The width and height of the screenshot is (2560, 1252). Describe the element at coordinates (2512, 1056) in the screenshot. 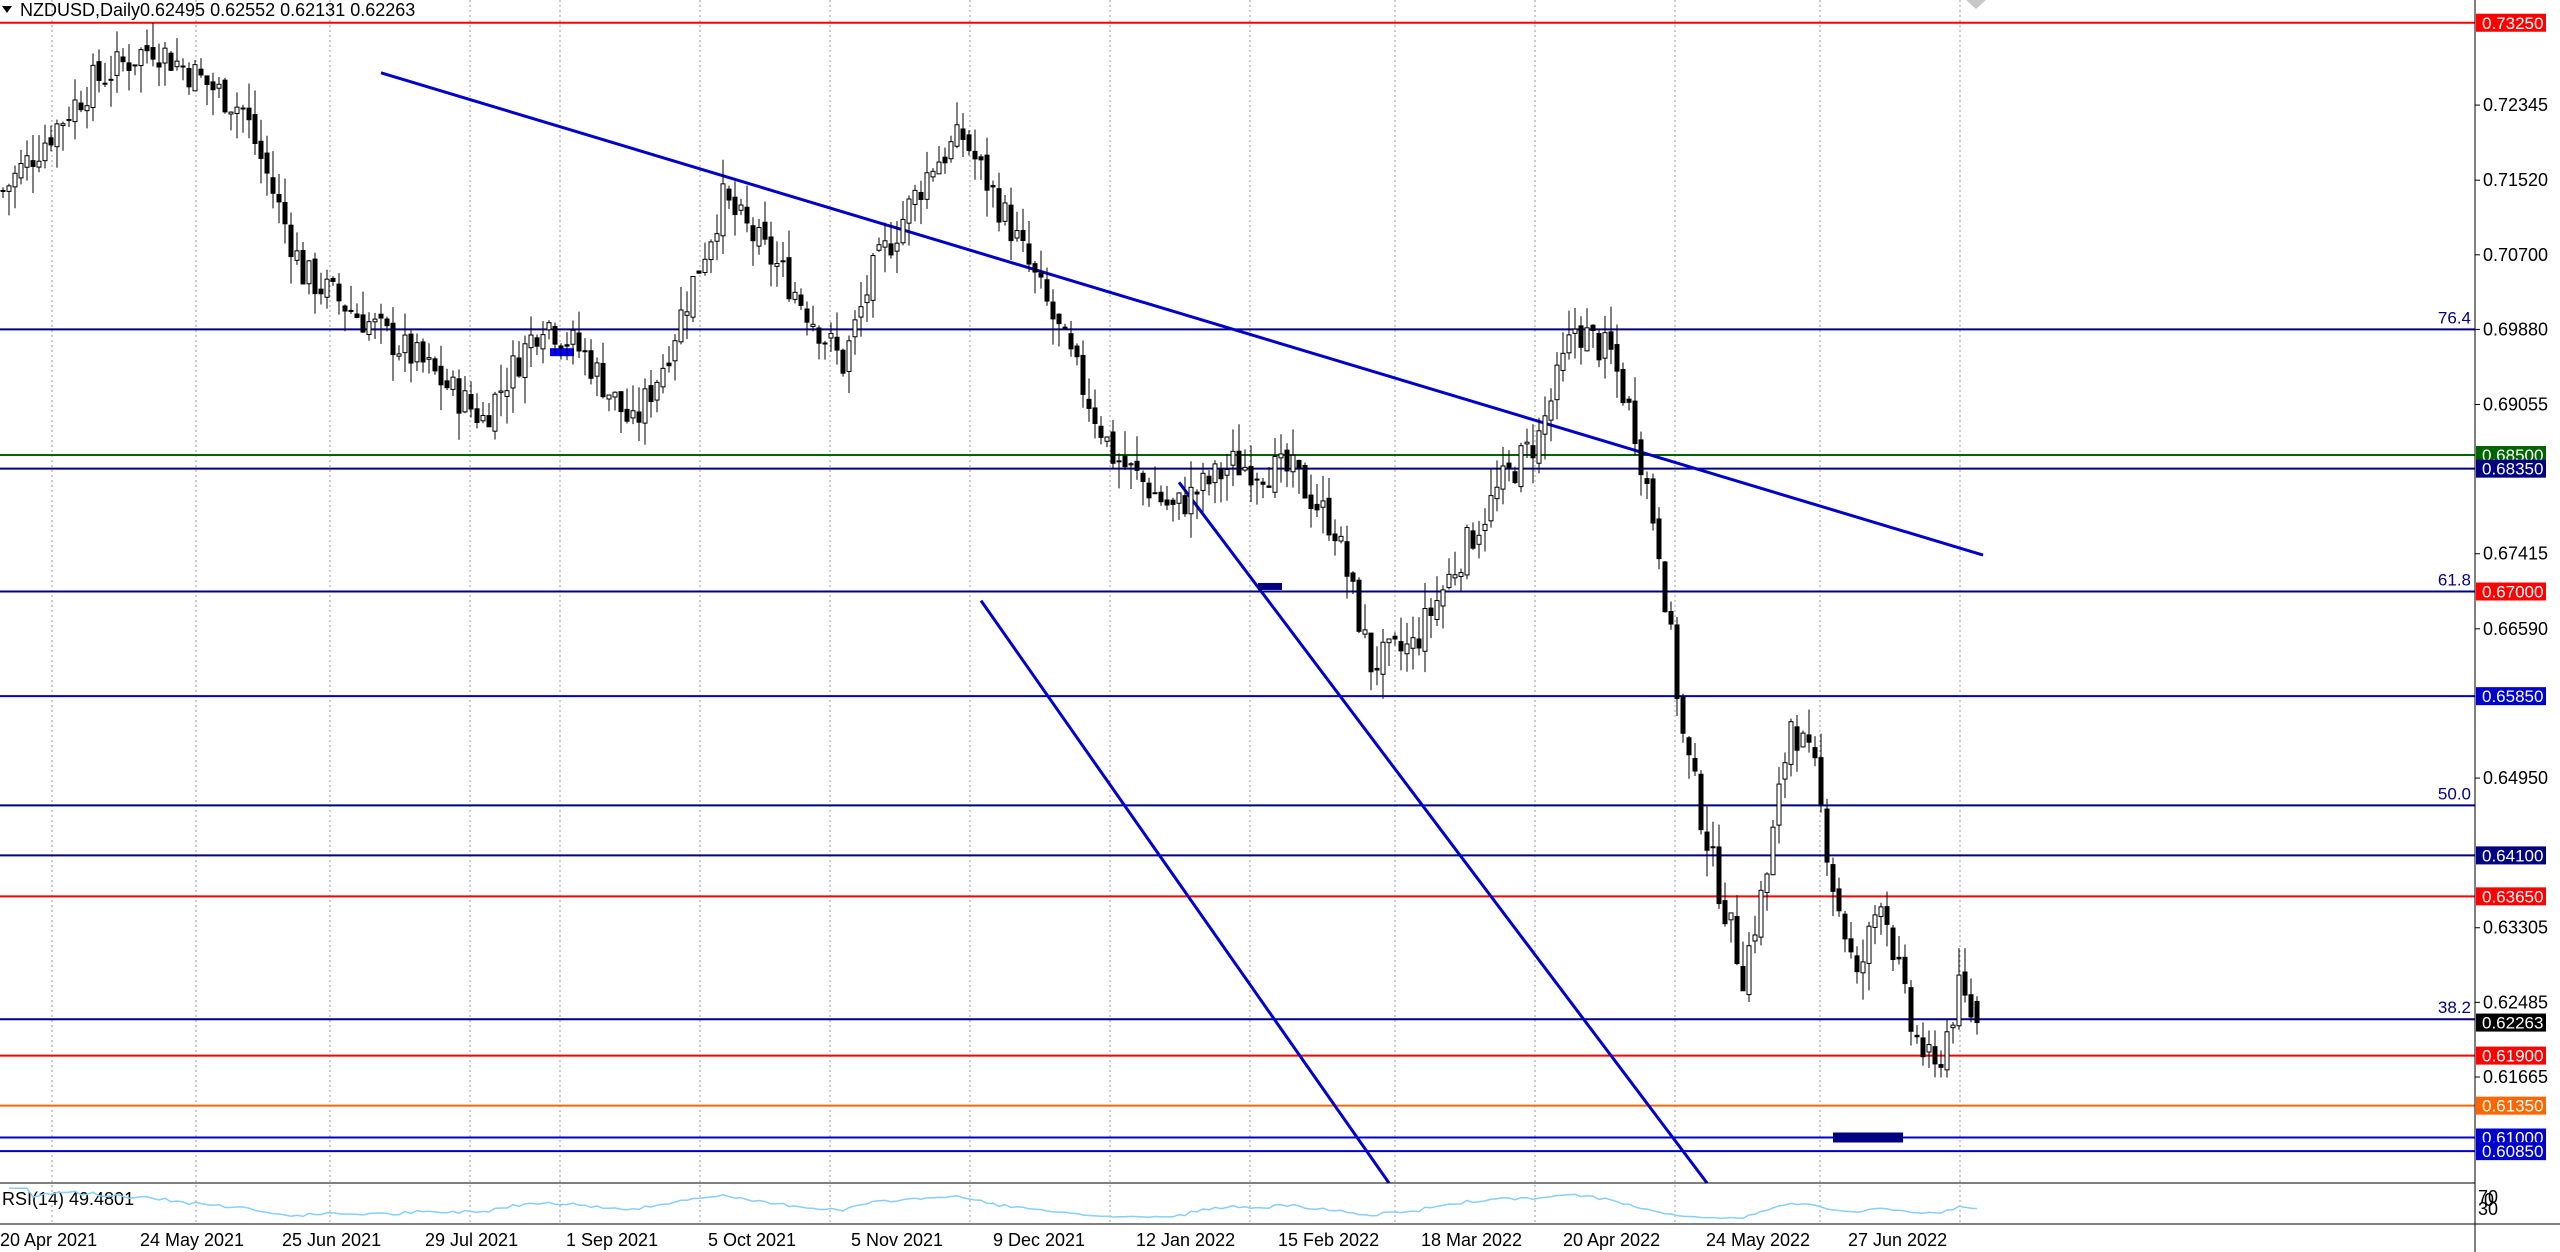

I see `price-tag-label: 0.61900` at that location.